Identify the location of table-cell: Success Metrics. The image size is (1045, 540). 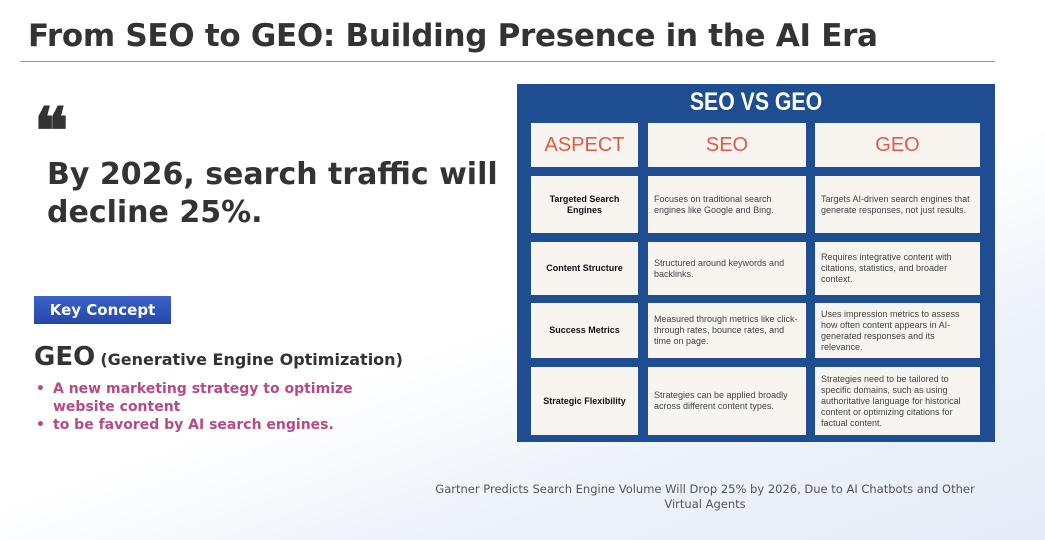
(584, 330).